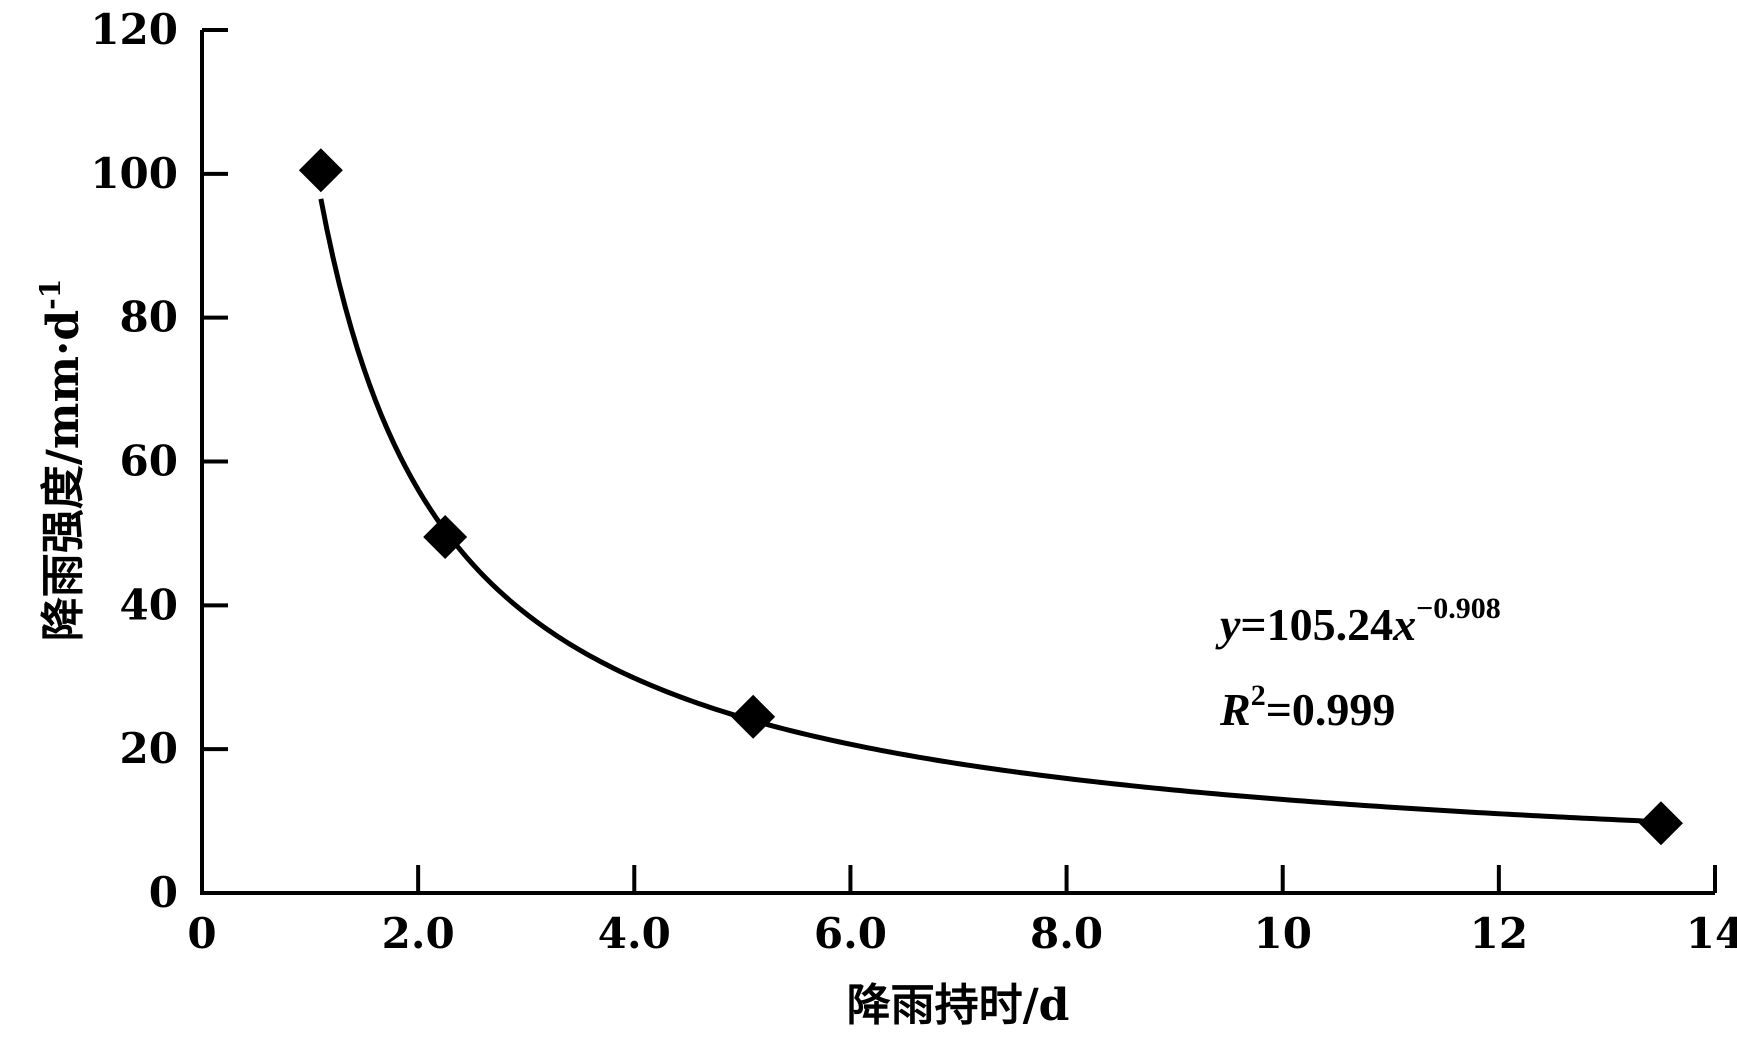 The width and height of the screenshot is (1737, 1043). What do you see at coordinates (850, 933) in the screenshot?
I see `x-tick-label: 6.0` at bounding box center [850, 933].